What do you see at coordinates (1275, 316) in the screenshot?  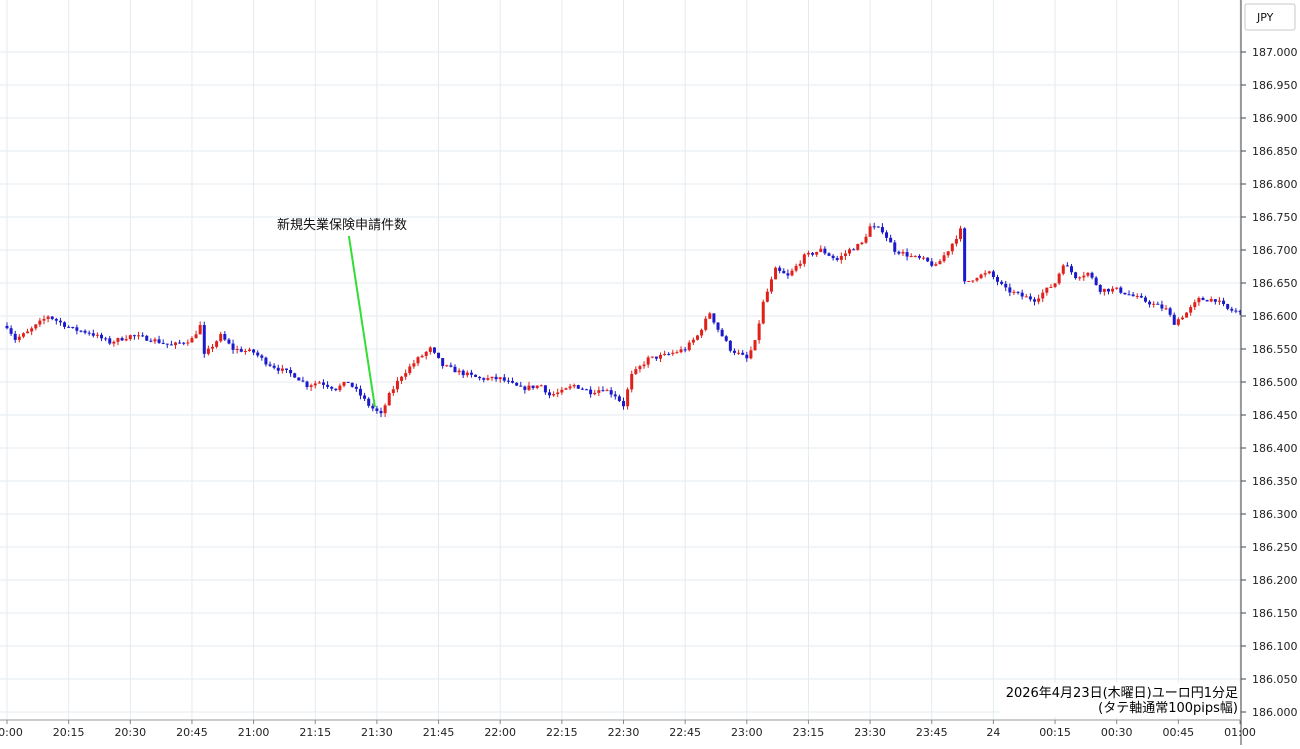 I see `price-tick-label: 186.600` at bounding box center [1275, 316].